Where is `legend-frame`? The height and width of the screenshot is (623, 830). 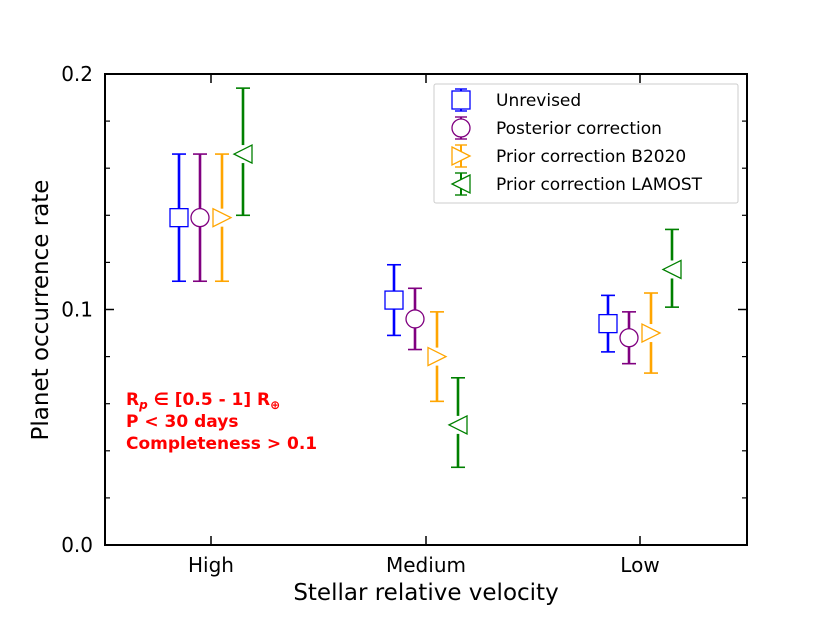
legend-frame is located at coordinates (586, 143).